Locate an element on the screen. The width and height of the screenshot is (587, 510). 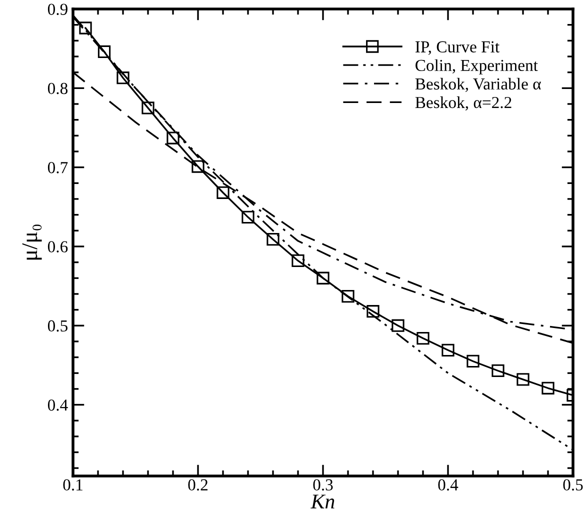
y-tick-label: 0.7 is located at coordinates (58, 168).